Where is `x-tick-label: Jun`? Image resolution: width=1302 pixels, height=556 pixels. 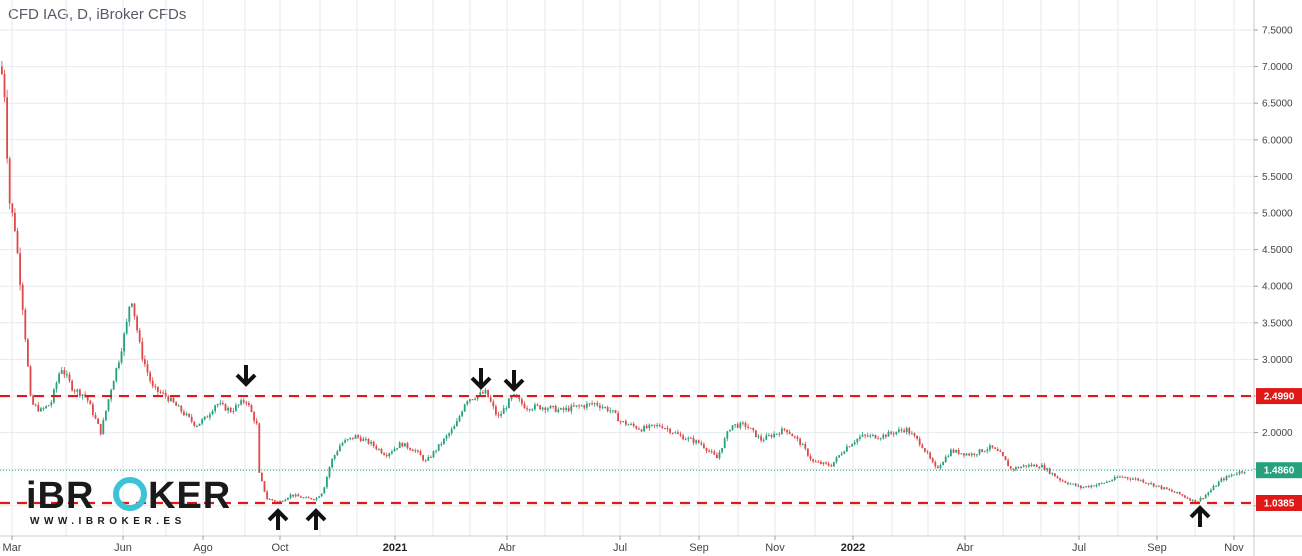 x-tick-label: Jun is located at coordinates (123, 548).